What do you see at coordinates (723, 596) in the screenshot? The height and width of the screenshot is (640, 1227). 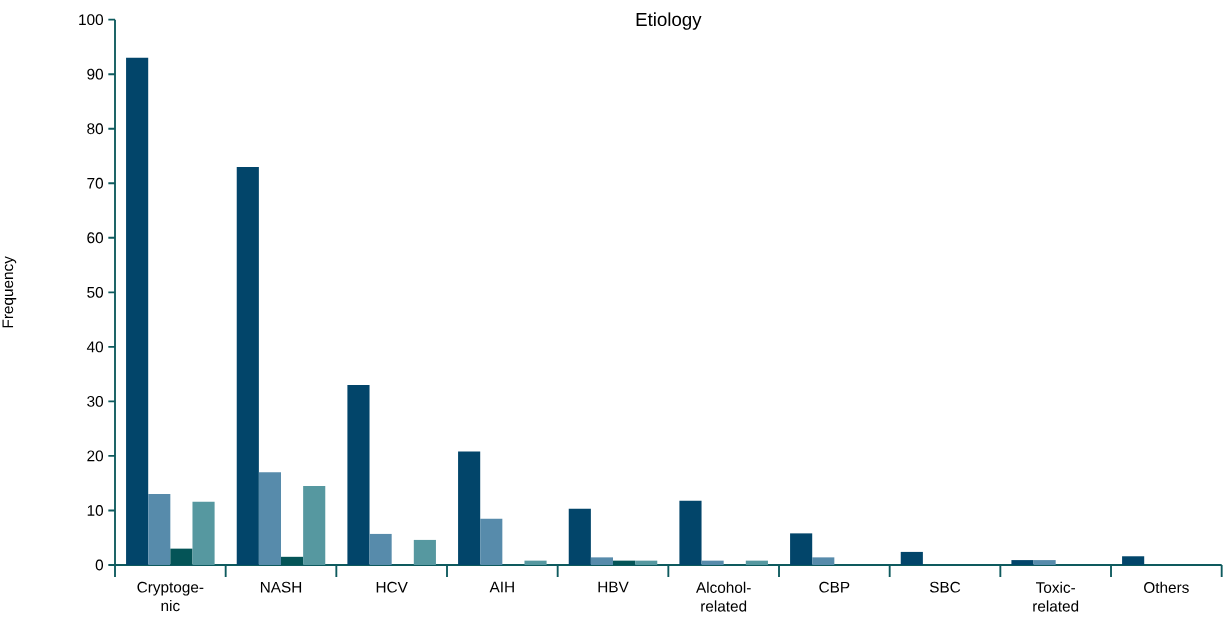 I see `x-tick-label: Alcohol-related` at bounding box center [723, 596].